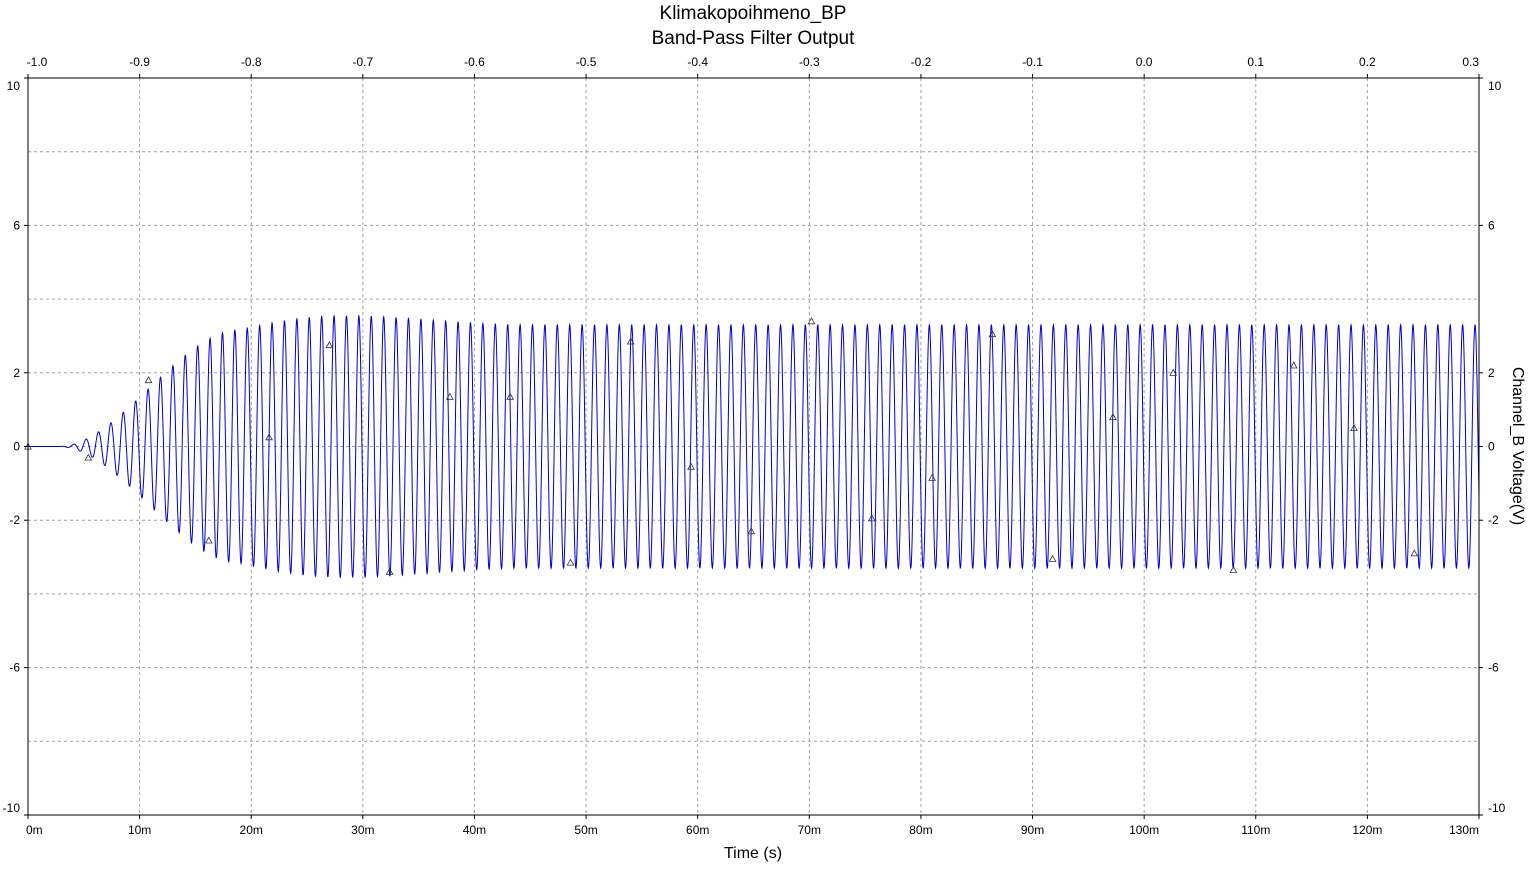  I want to click on y-tick-label-right: 10, so click(1495, 86).